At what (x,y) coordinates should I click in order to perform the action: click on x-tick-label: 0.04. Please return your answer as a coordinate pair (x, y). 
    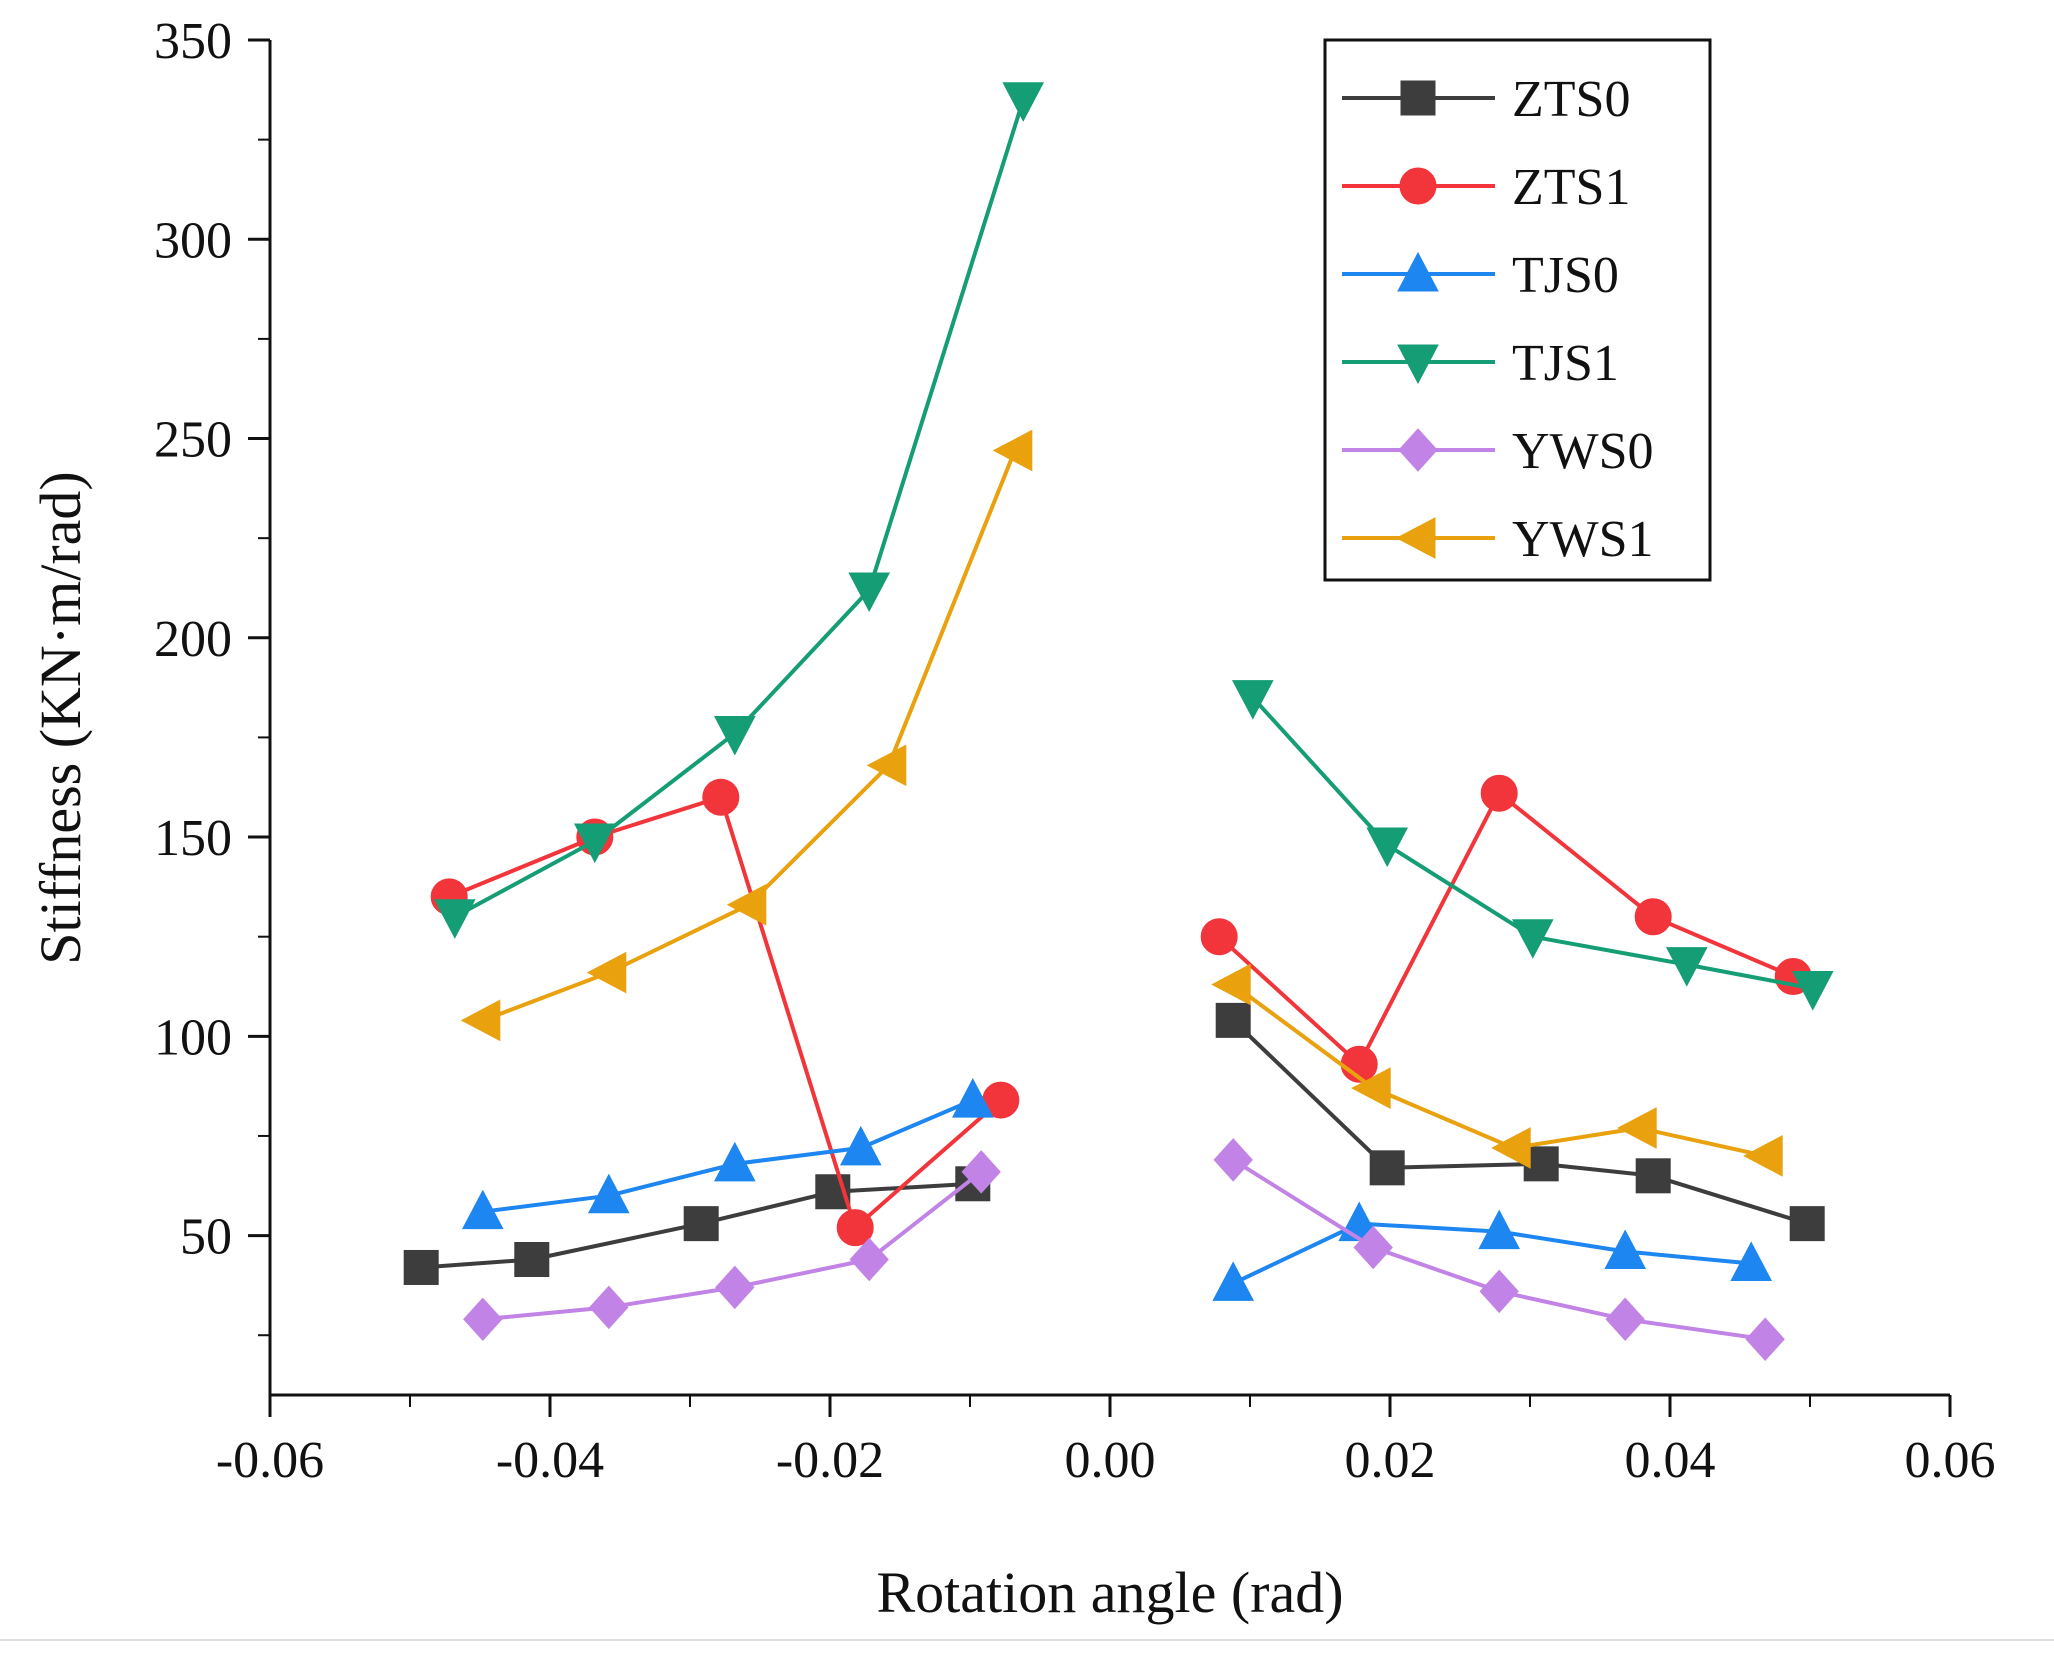
    Looking at the image, I should click on (1670, 1460).